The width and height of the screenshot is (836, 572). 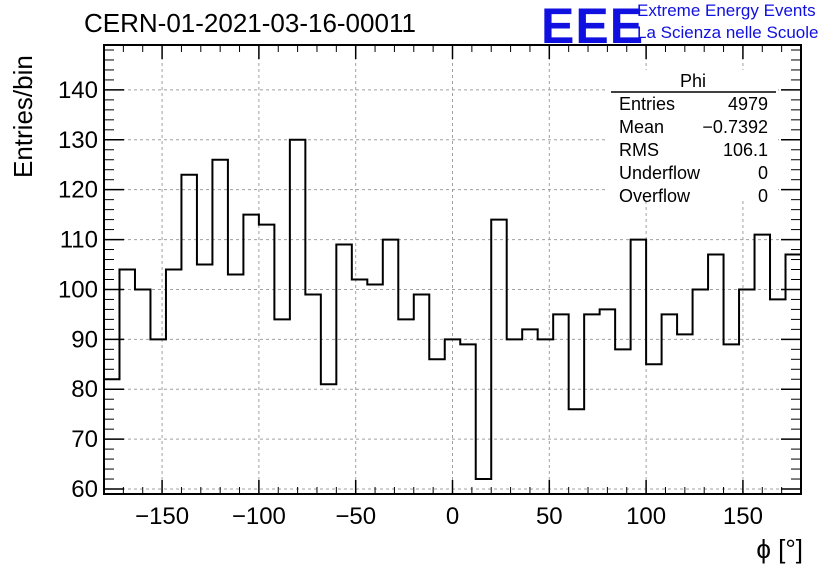 I want to click on stats-label-overflow: Overflow, so click(x=655, y=196).